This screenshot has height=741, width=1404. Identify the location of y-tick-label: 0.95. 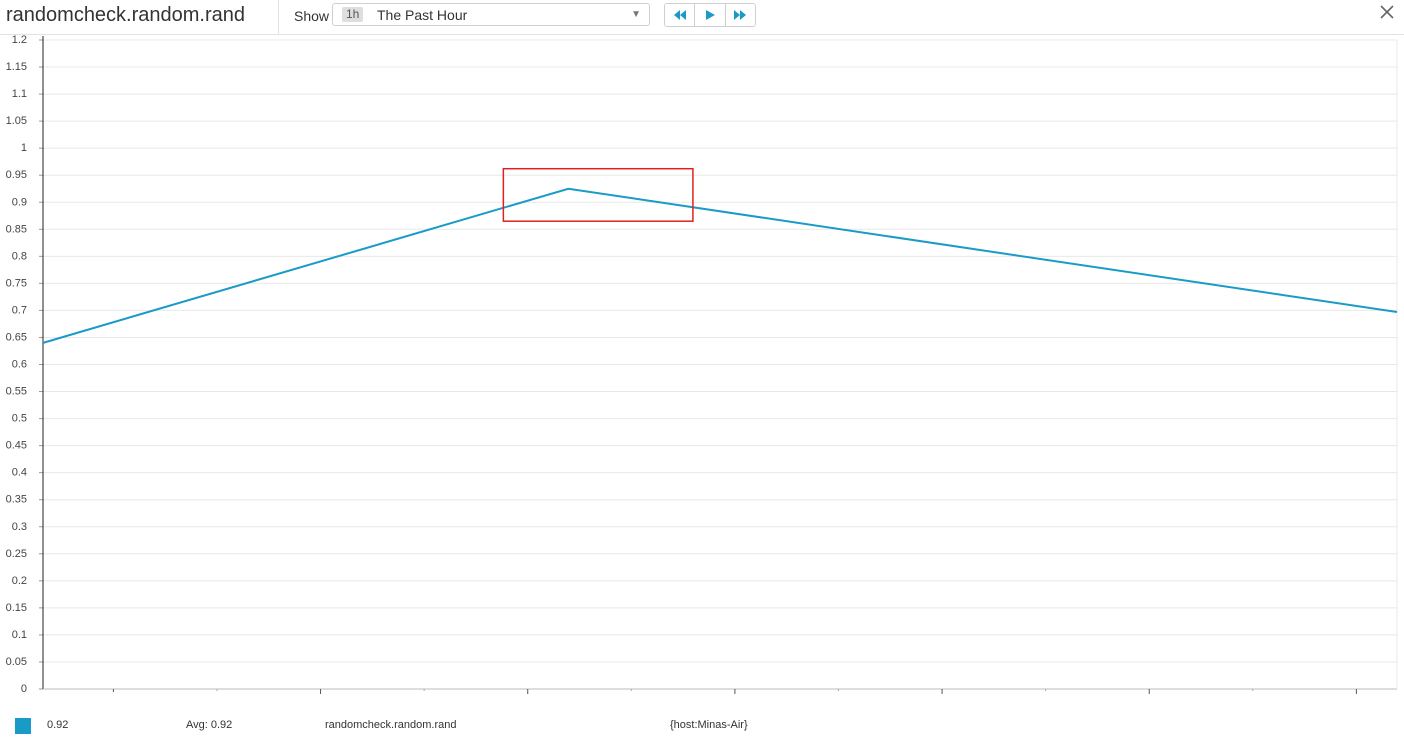
(16, 175).